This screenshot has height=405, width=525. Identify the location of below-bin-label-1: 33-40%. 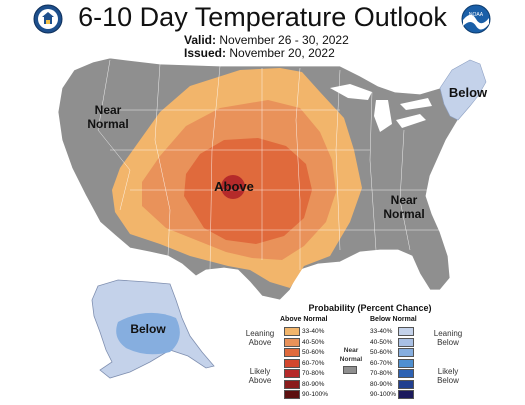
(381, 331).